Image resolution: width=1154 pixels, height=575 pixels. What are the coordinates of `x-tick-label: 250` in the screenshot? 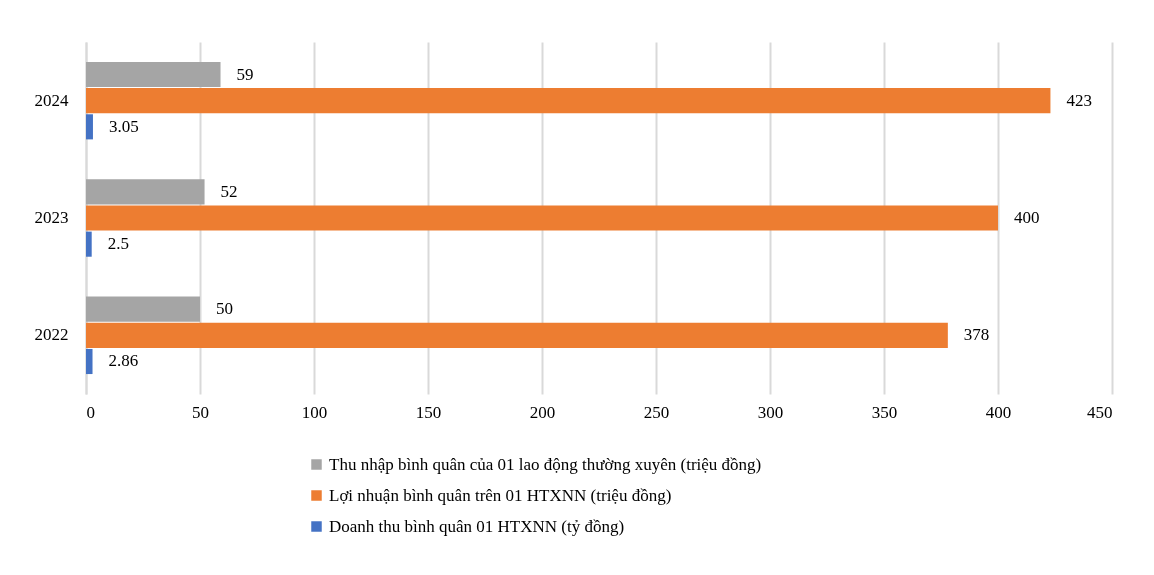 It's located at (656, 412).